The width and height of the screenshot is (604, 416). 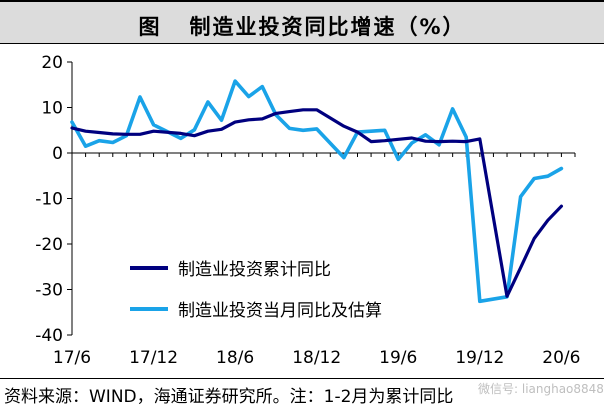 What do you see at coordinates (316, 358) in the screenshot?
I see `x-tick-label: 18/12` at bounding box center [316, 358].